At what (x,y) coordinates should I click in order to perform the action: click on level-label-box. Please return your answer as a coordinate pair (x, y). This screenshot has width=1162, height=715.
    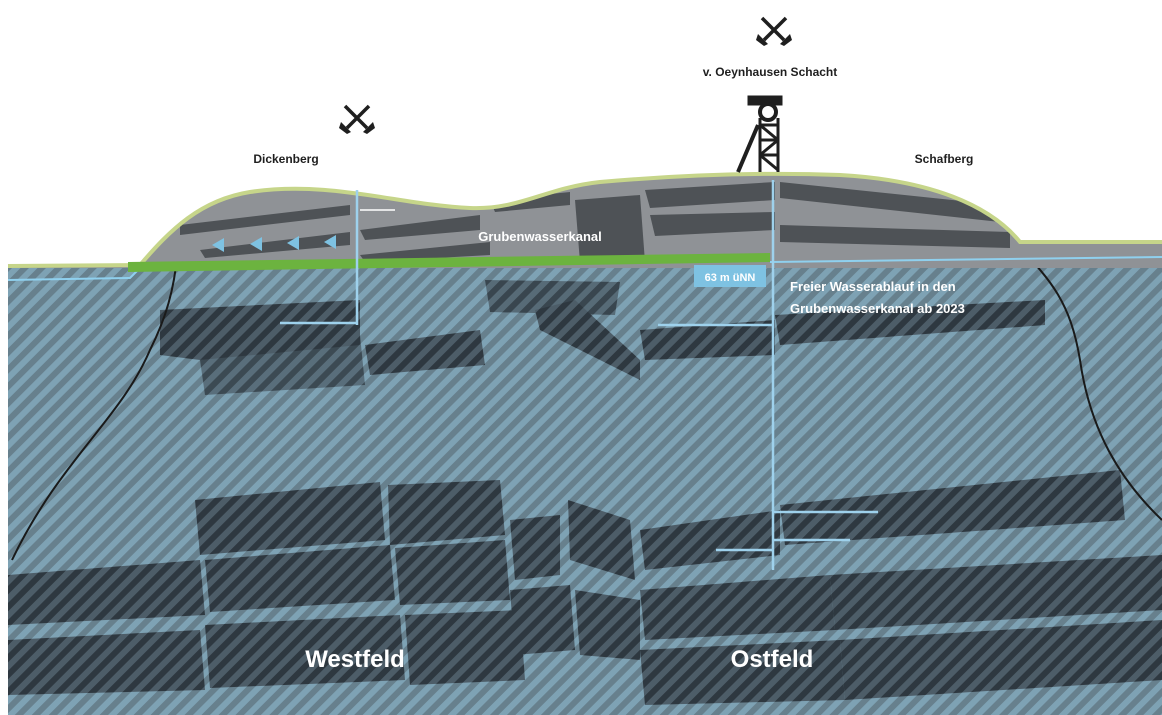
    Looking at the image, I should click on (730, 276).